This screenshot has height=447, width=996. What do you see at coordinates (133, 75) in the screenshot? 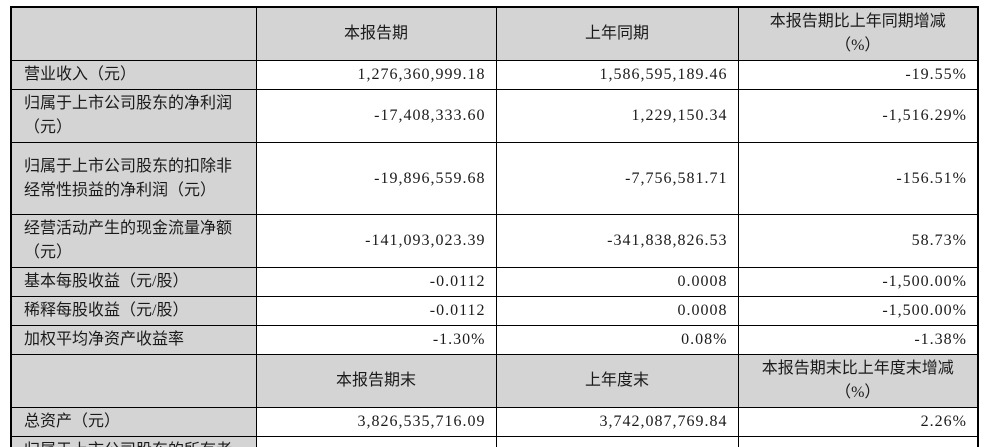
I see `row-label: 营业收入（元）` at bounding box center [133, 75].